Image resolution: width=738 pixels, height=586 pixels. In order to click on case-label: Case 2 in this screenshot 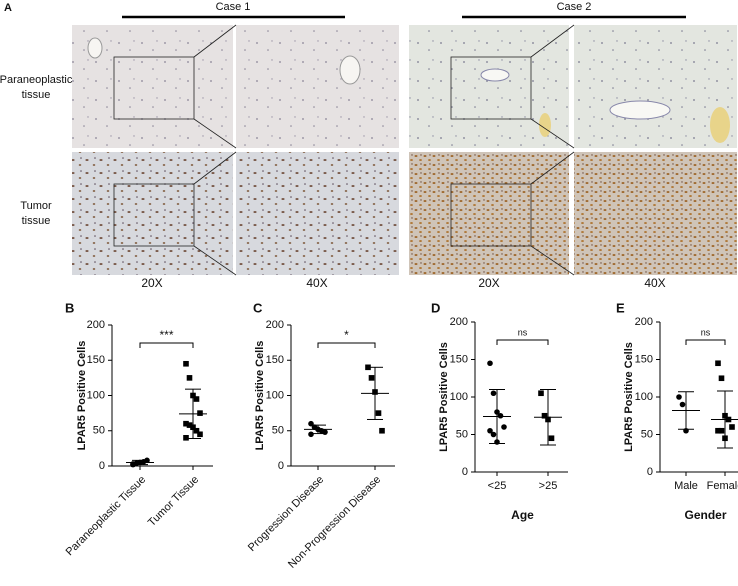, I will do `click(574, 7)`.